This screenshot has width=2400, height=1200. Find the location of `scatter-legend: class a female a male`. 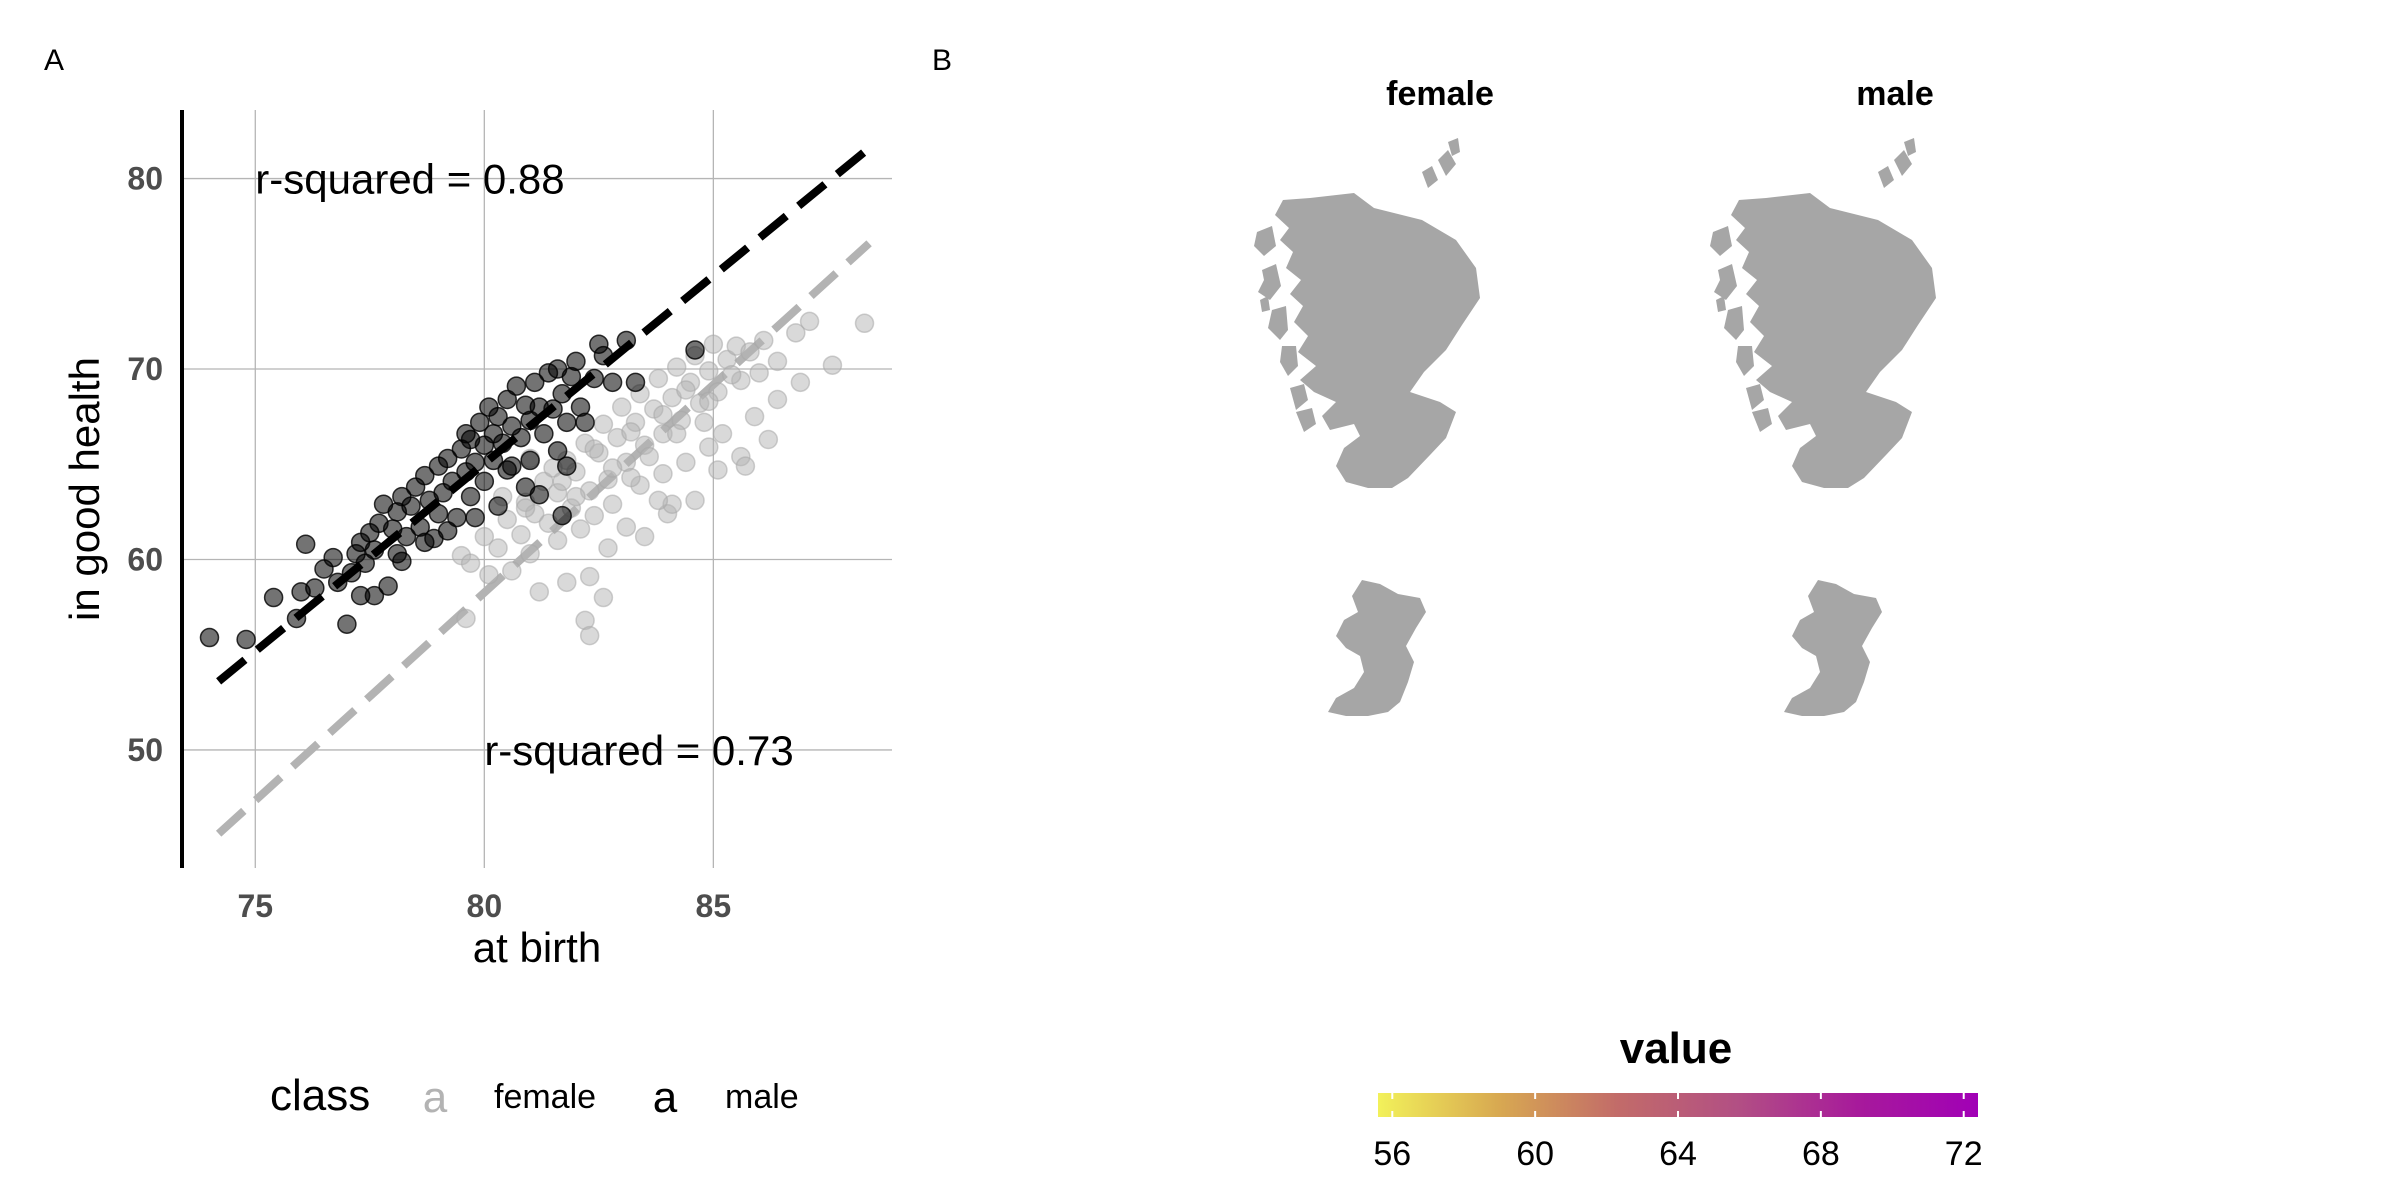

scatter-legend: class a female a male is located at coordinates (534, 1096).